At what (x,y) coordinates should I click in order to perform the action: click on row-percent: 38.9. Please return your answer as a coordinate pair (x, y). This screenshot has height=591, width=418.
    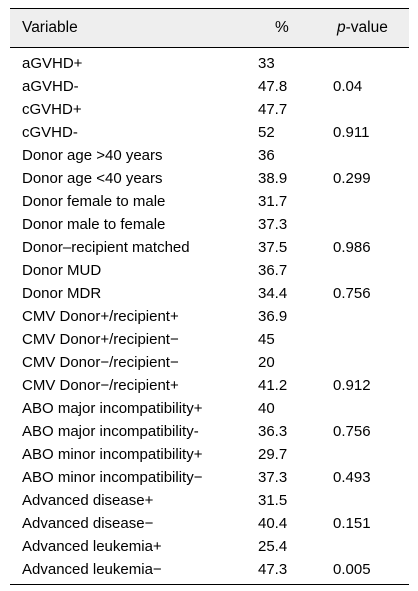
    Looking at the image, I should click on (273, 178).